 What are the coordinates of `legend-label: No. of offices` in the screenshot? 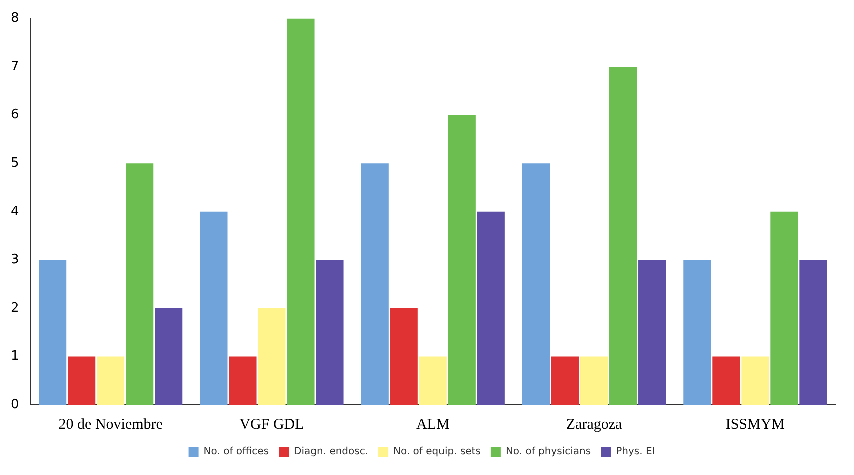 It's located at (237, 452).